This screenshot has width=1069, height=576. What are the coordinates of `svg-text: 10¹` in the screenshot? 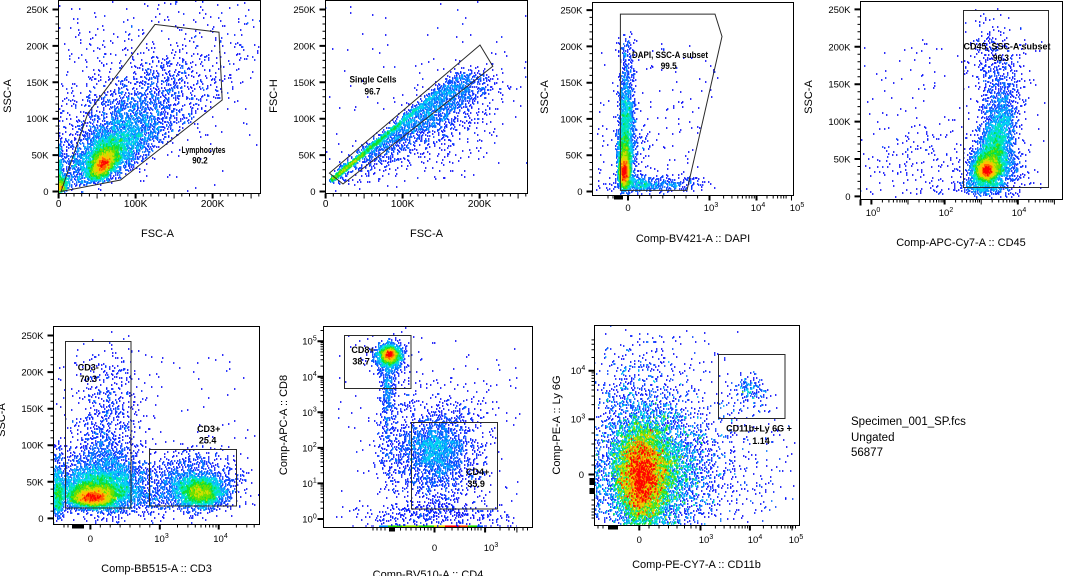 It's located at (309, 484).